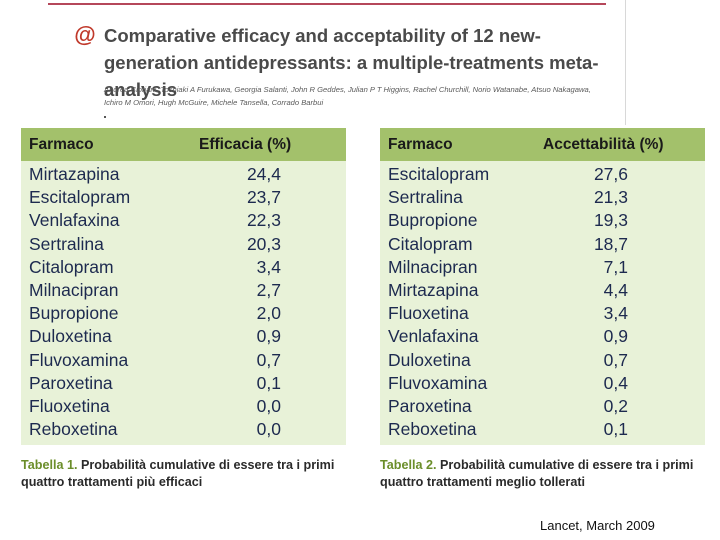 The image size is (720, 540). What do you see at coordinates (615, 266) in the screenshot?
I see `percent-value: 7,1` at bounding box center [615, 266].